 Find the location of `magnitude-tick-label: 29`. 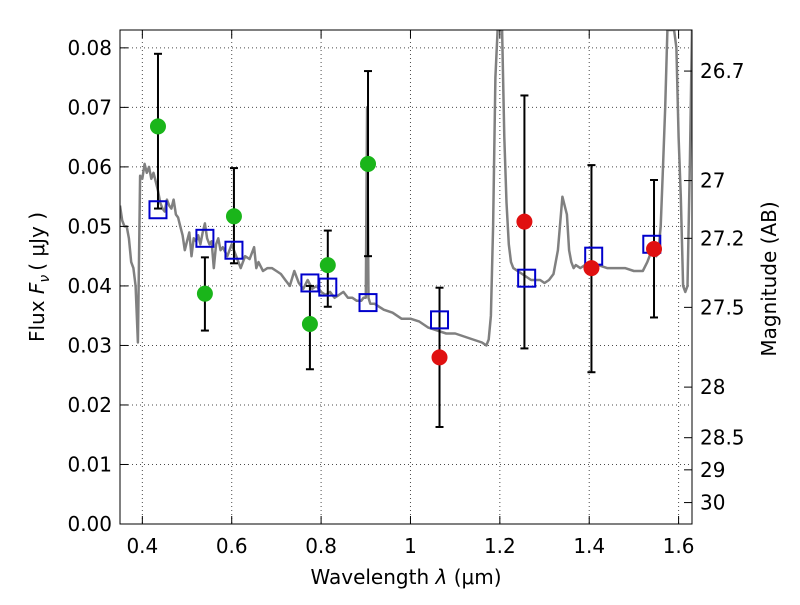

magnitude-tick-label: 29 is located at coordinates (712, 470).